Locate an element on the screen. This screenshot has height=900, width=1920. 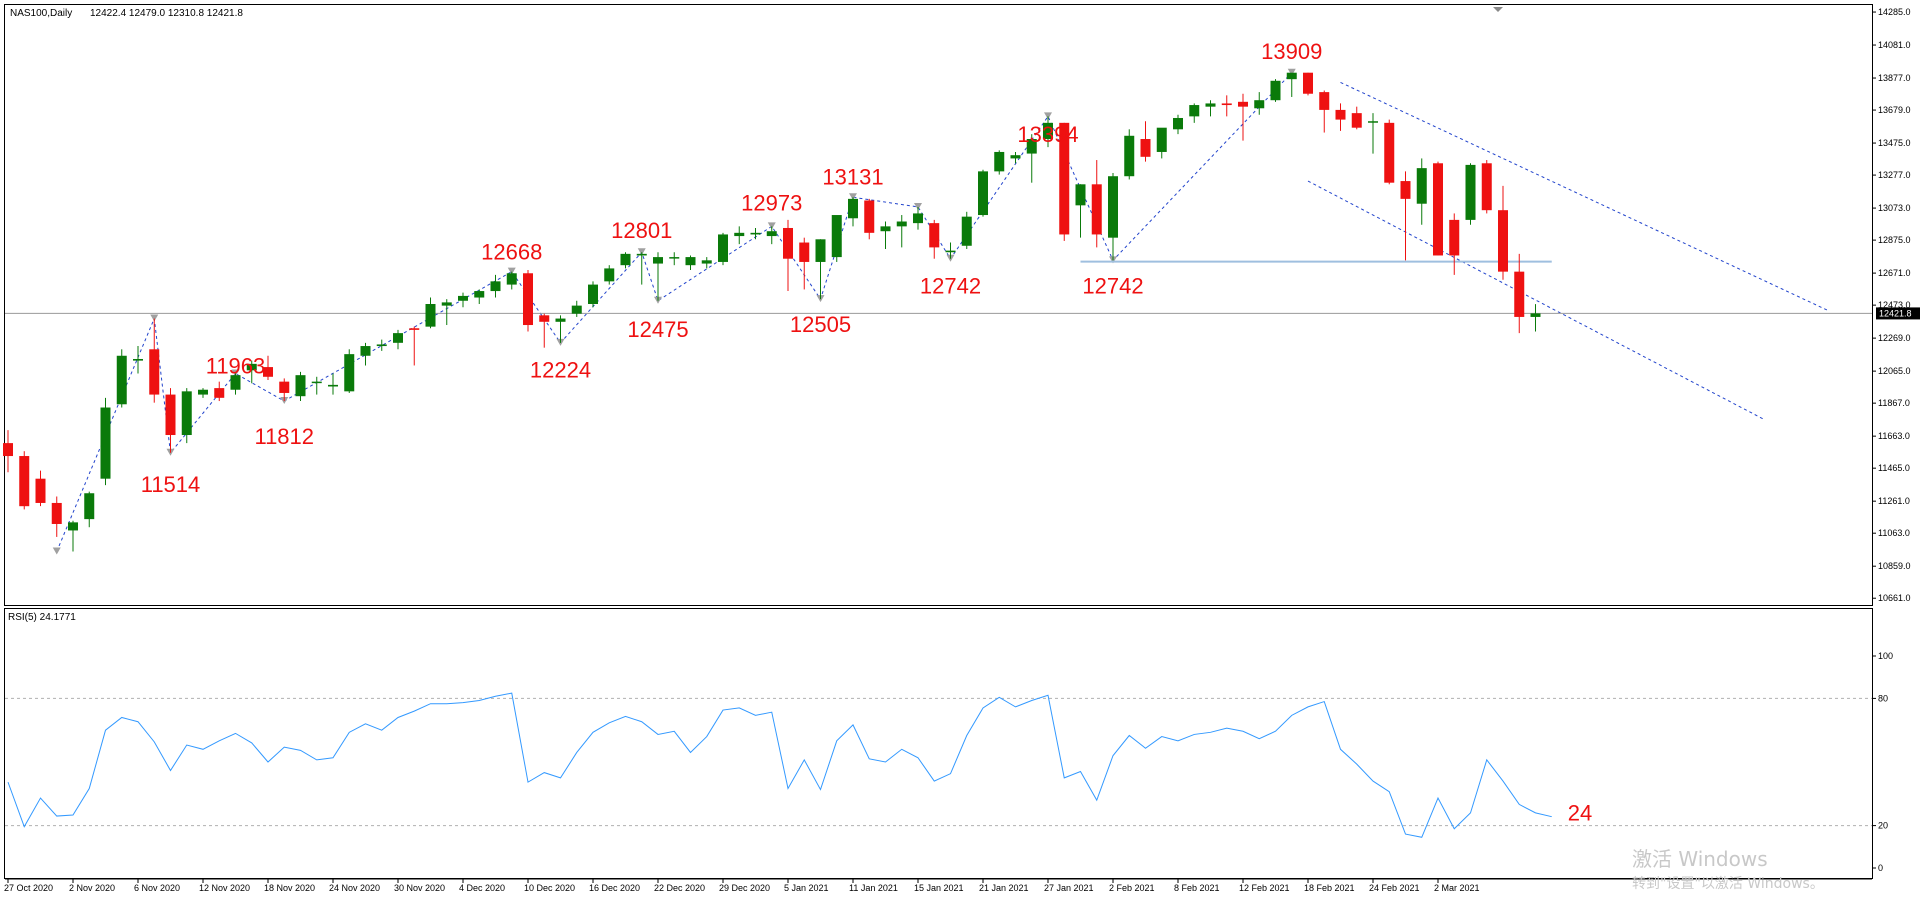
date-tick-label: 15 Jan 2021 is located at coordinates (939, 888).